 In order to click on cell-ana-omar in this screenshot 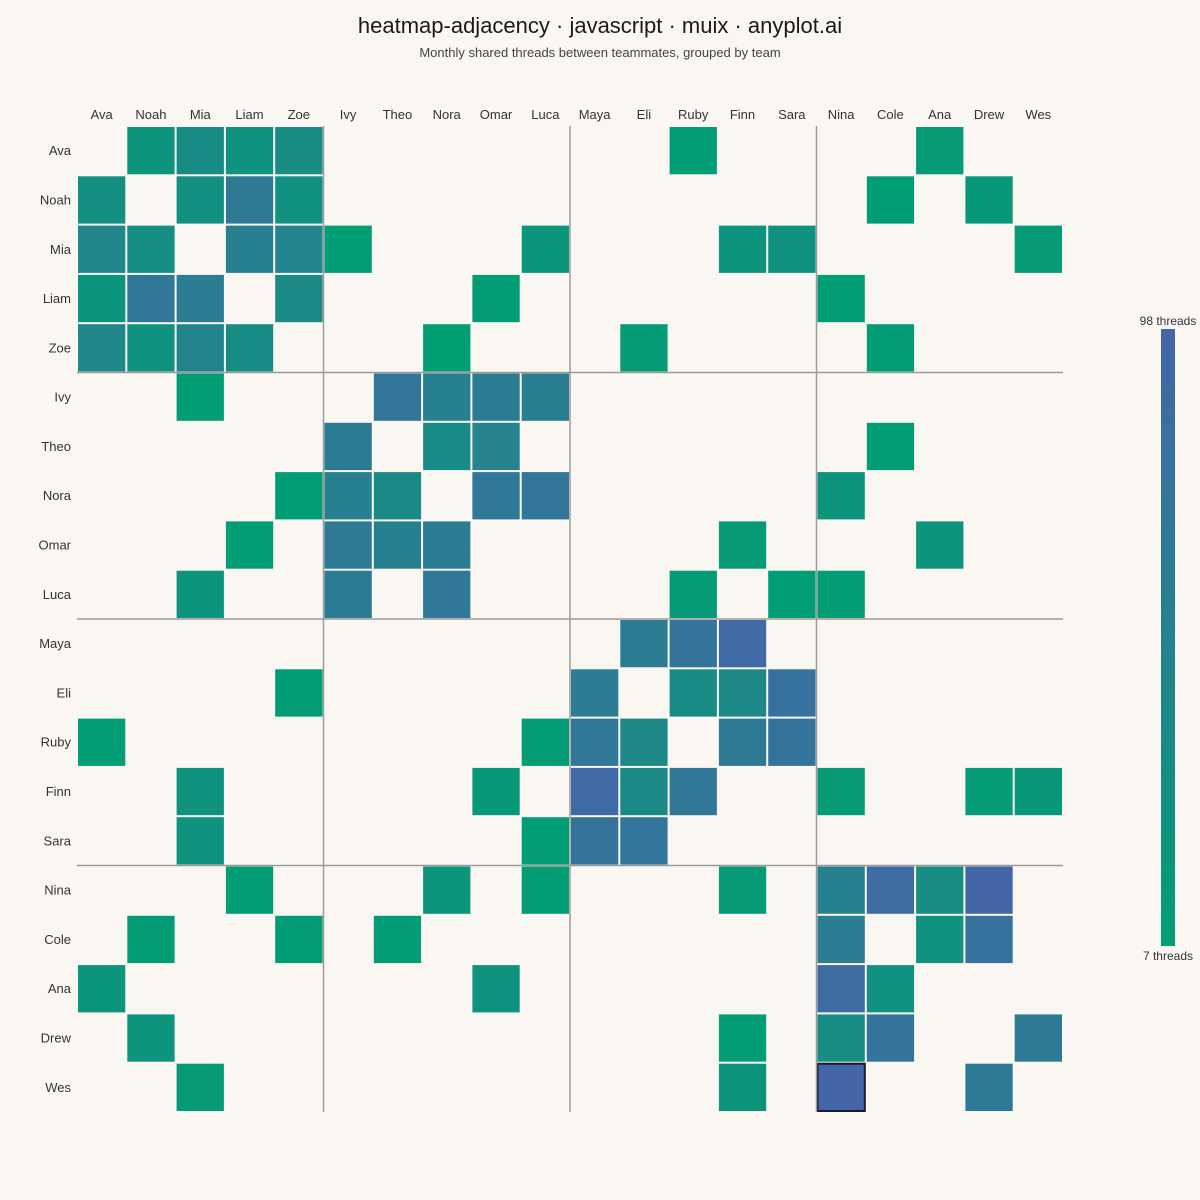, I will do `click(496, 989)`.